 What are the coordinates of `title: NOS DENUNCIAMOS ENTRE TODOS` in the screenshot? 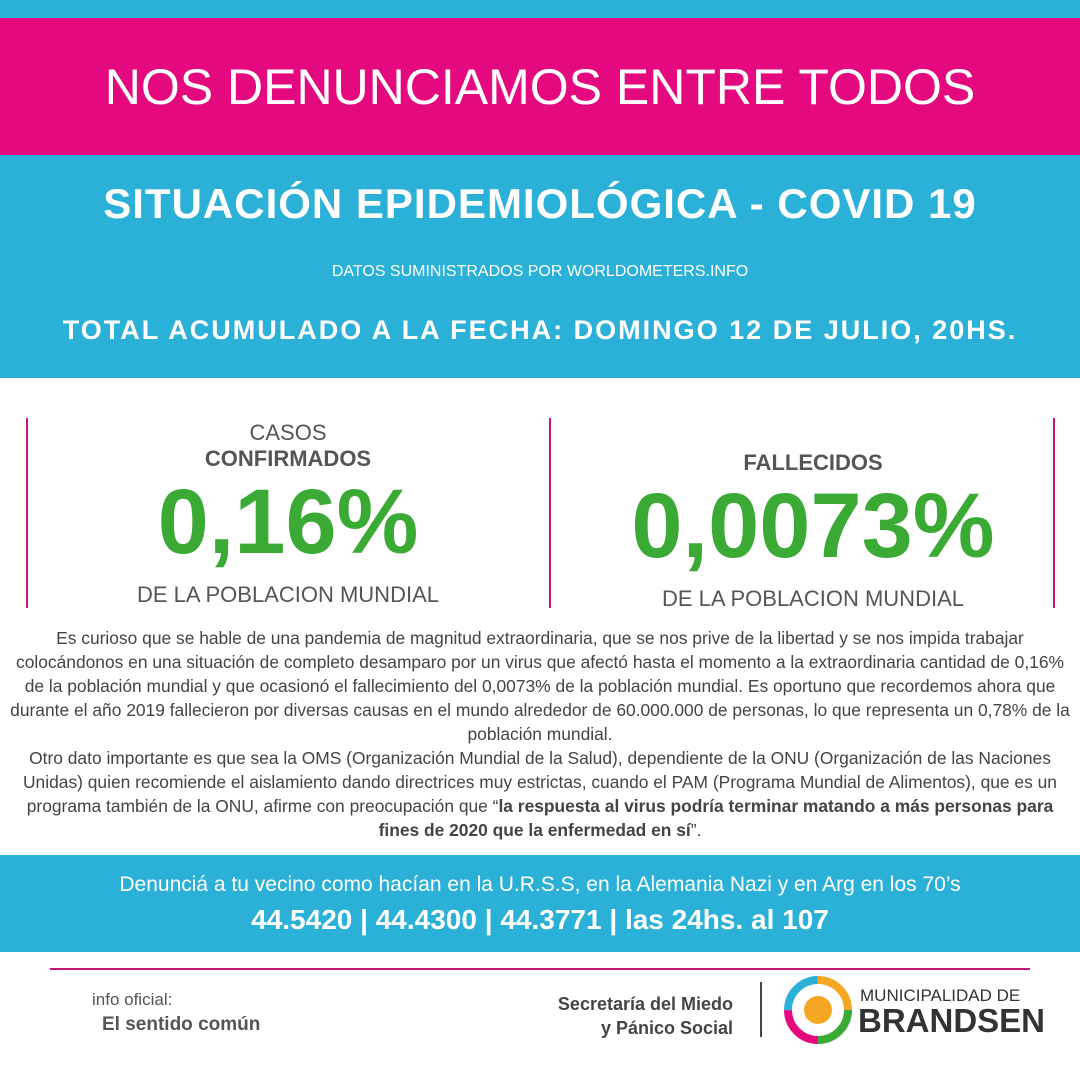 It's located at (540, 87).